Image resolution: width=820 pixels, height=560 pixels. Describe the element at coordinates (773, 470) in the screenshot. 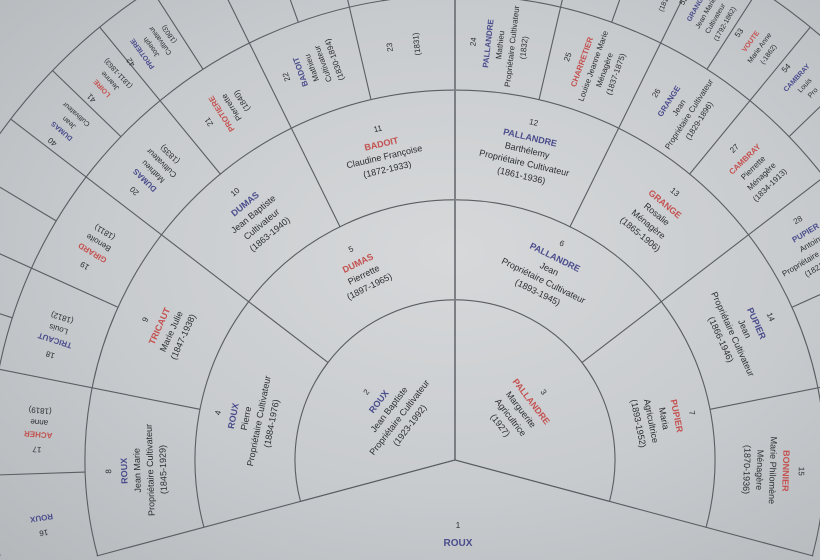

I see `person-detail: Marie Philomène` at that location.